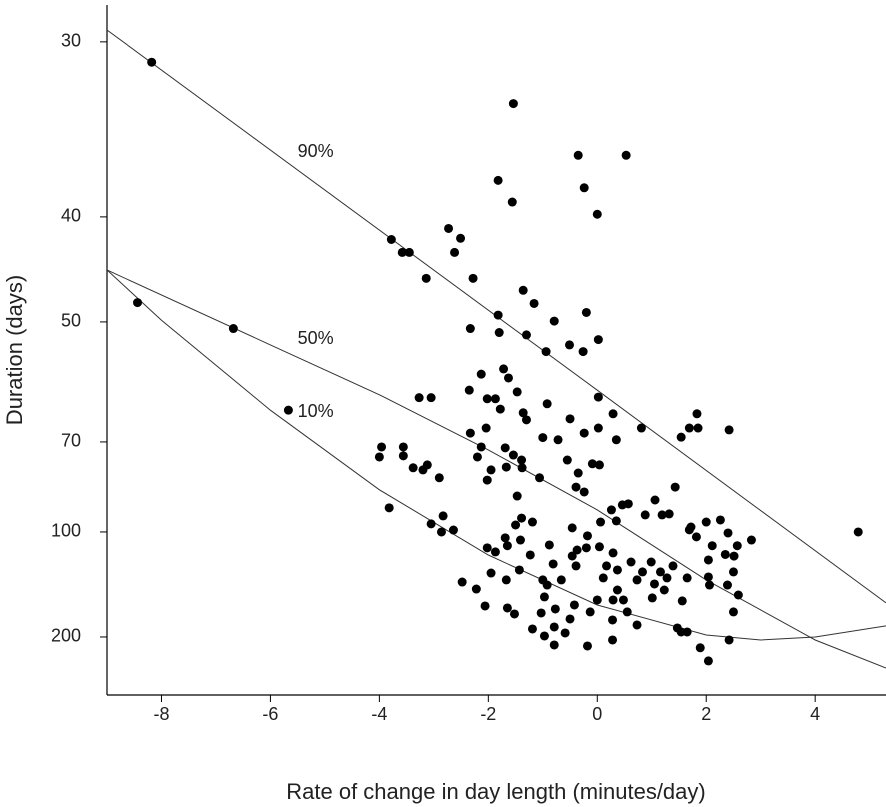  What do you see at coordinates (379, 714) in the screenshot?
I see `x-tick-label: -4` at bounding box center [379, 714].